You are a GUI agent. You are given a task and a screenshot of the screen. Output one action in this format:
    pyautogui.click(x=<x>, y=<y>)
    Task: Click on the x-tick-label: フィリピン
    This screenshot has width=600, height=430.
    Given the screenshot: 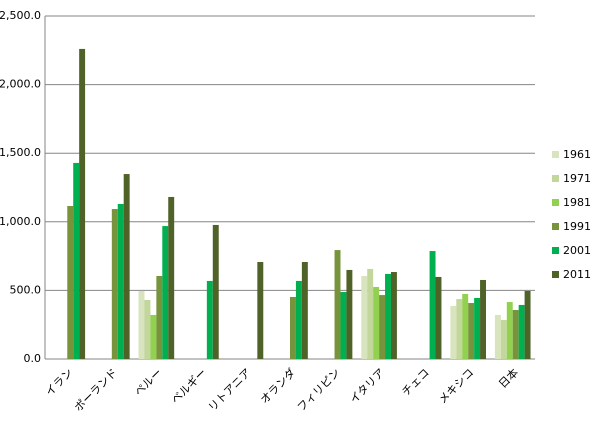 What is the action you would take?
    pyautogui.click(x=319, y=390)
    